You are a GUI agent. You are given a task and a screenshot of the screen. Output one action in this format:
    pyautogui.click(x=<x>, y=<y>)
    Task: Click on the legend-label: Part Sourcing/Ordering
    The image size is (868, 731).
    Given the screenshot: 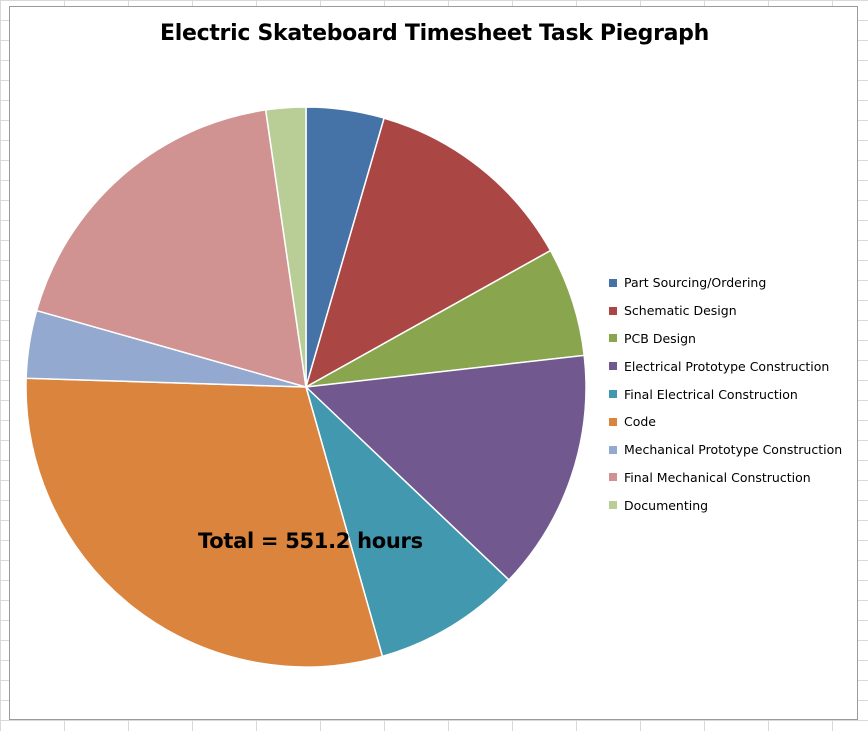 What is the action you would take?
    pyautogui.click(x=695, y=283)
    